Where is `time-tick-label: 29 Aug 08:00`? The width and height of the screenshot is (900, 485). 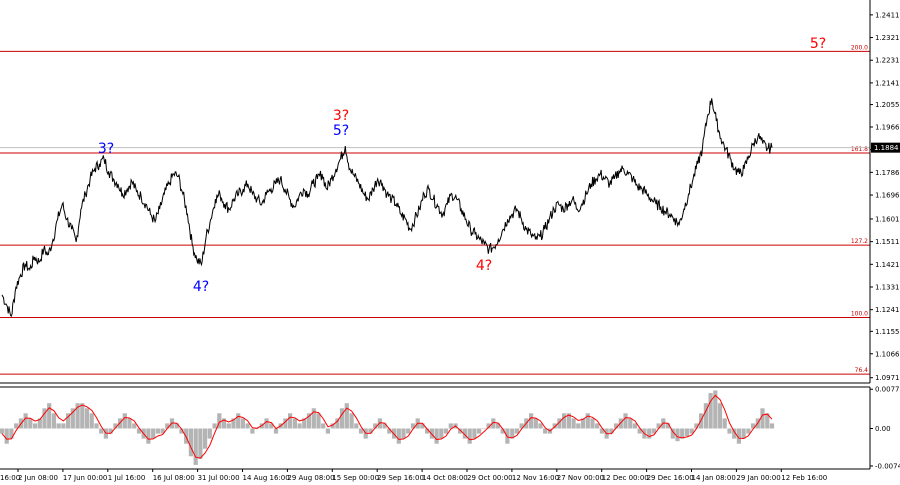
time-tick-label: 29 Aug 08:00 is located at coordinates (310, 478).